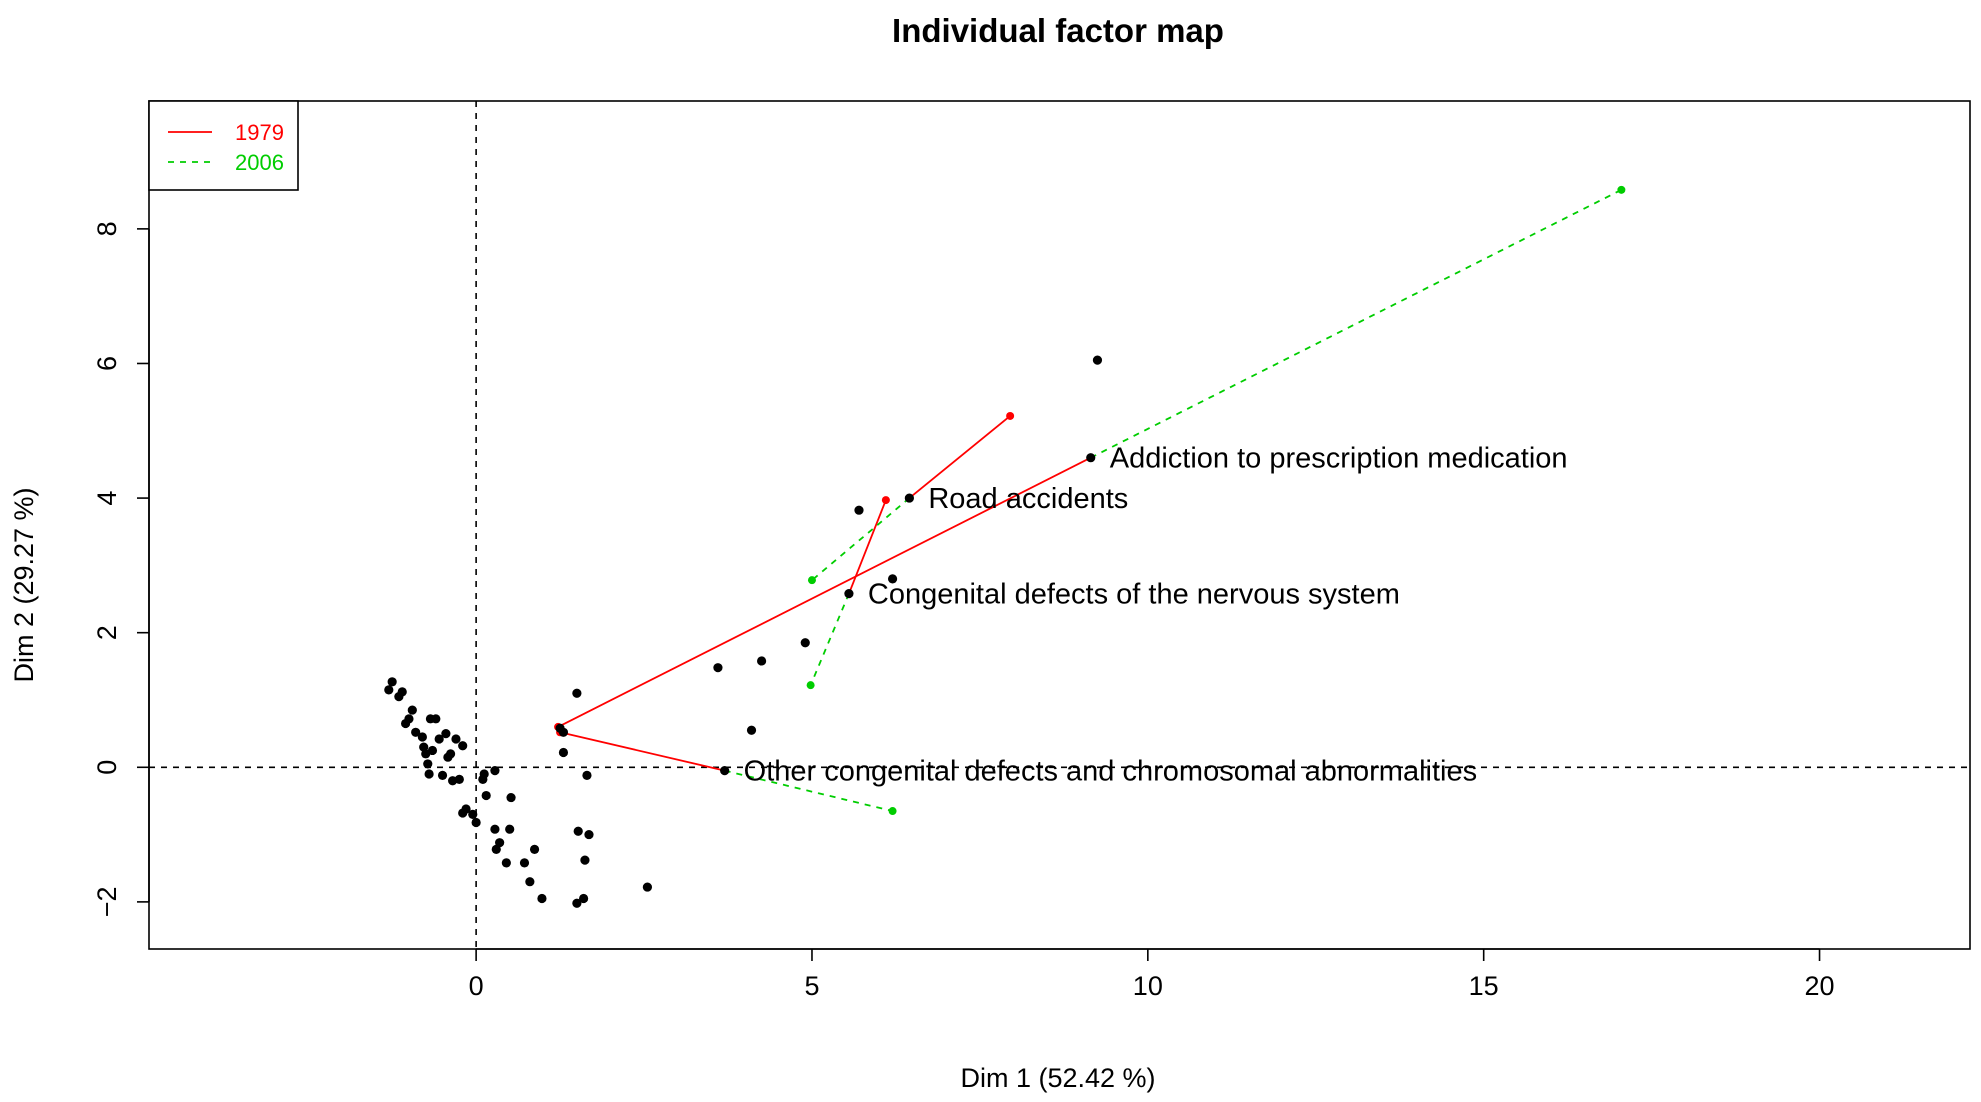 The image size is (1981, 1102). I want to click on y-tick-label-3: 4, so click(107, 498).